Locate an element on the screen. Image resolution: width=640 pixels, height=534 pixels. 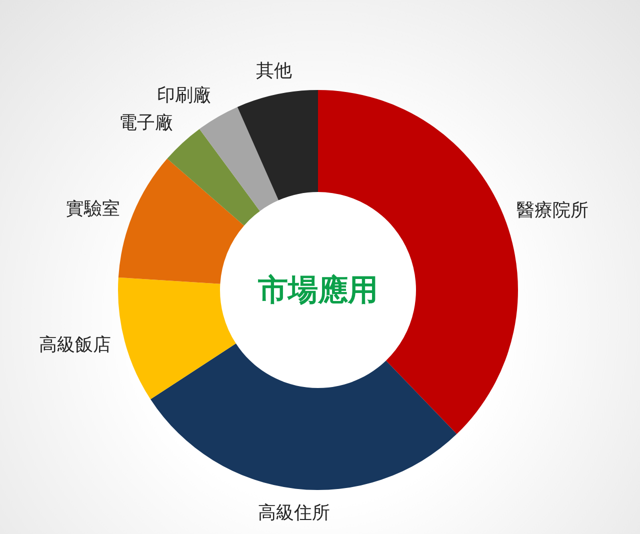
slice-label: 電子廠 is located at coordinates (145, 123).